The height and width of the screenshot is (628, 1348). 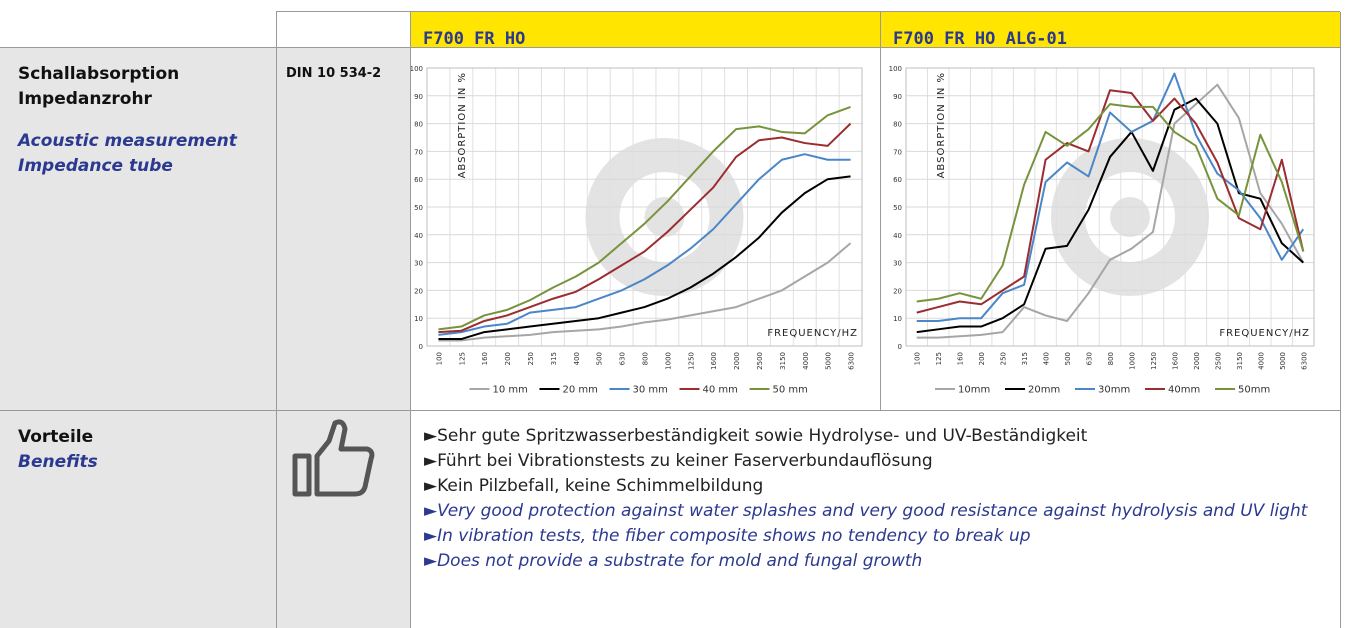 I want to click on legend-label: 30 mm, so click(x=650, y=390).